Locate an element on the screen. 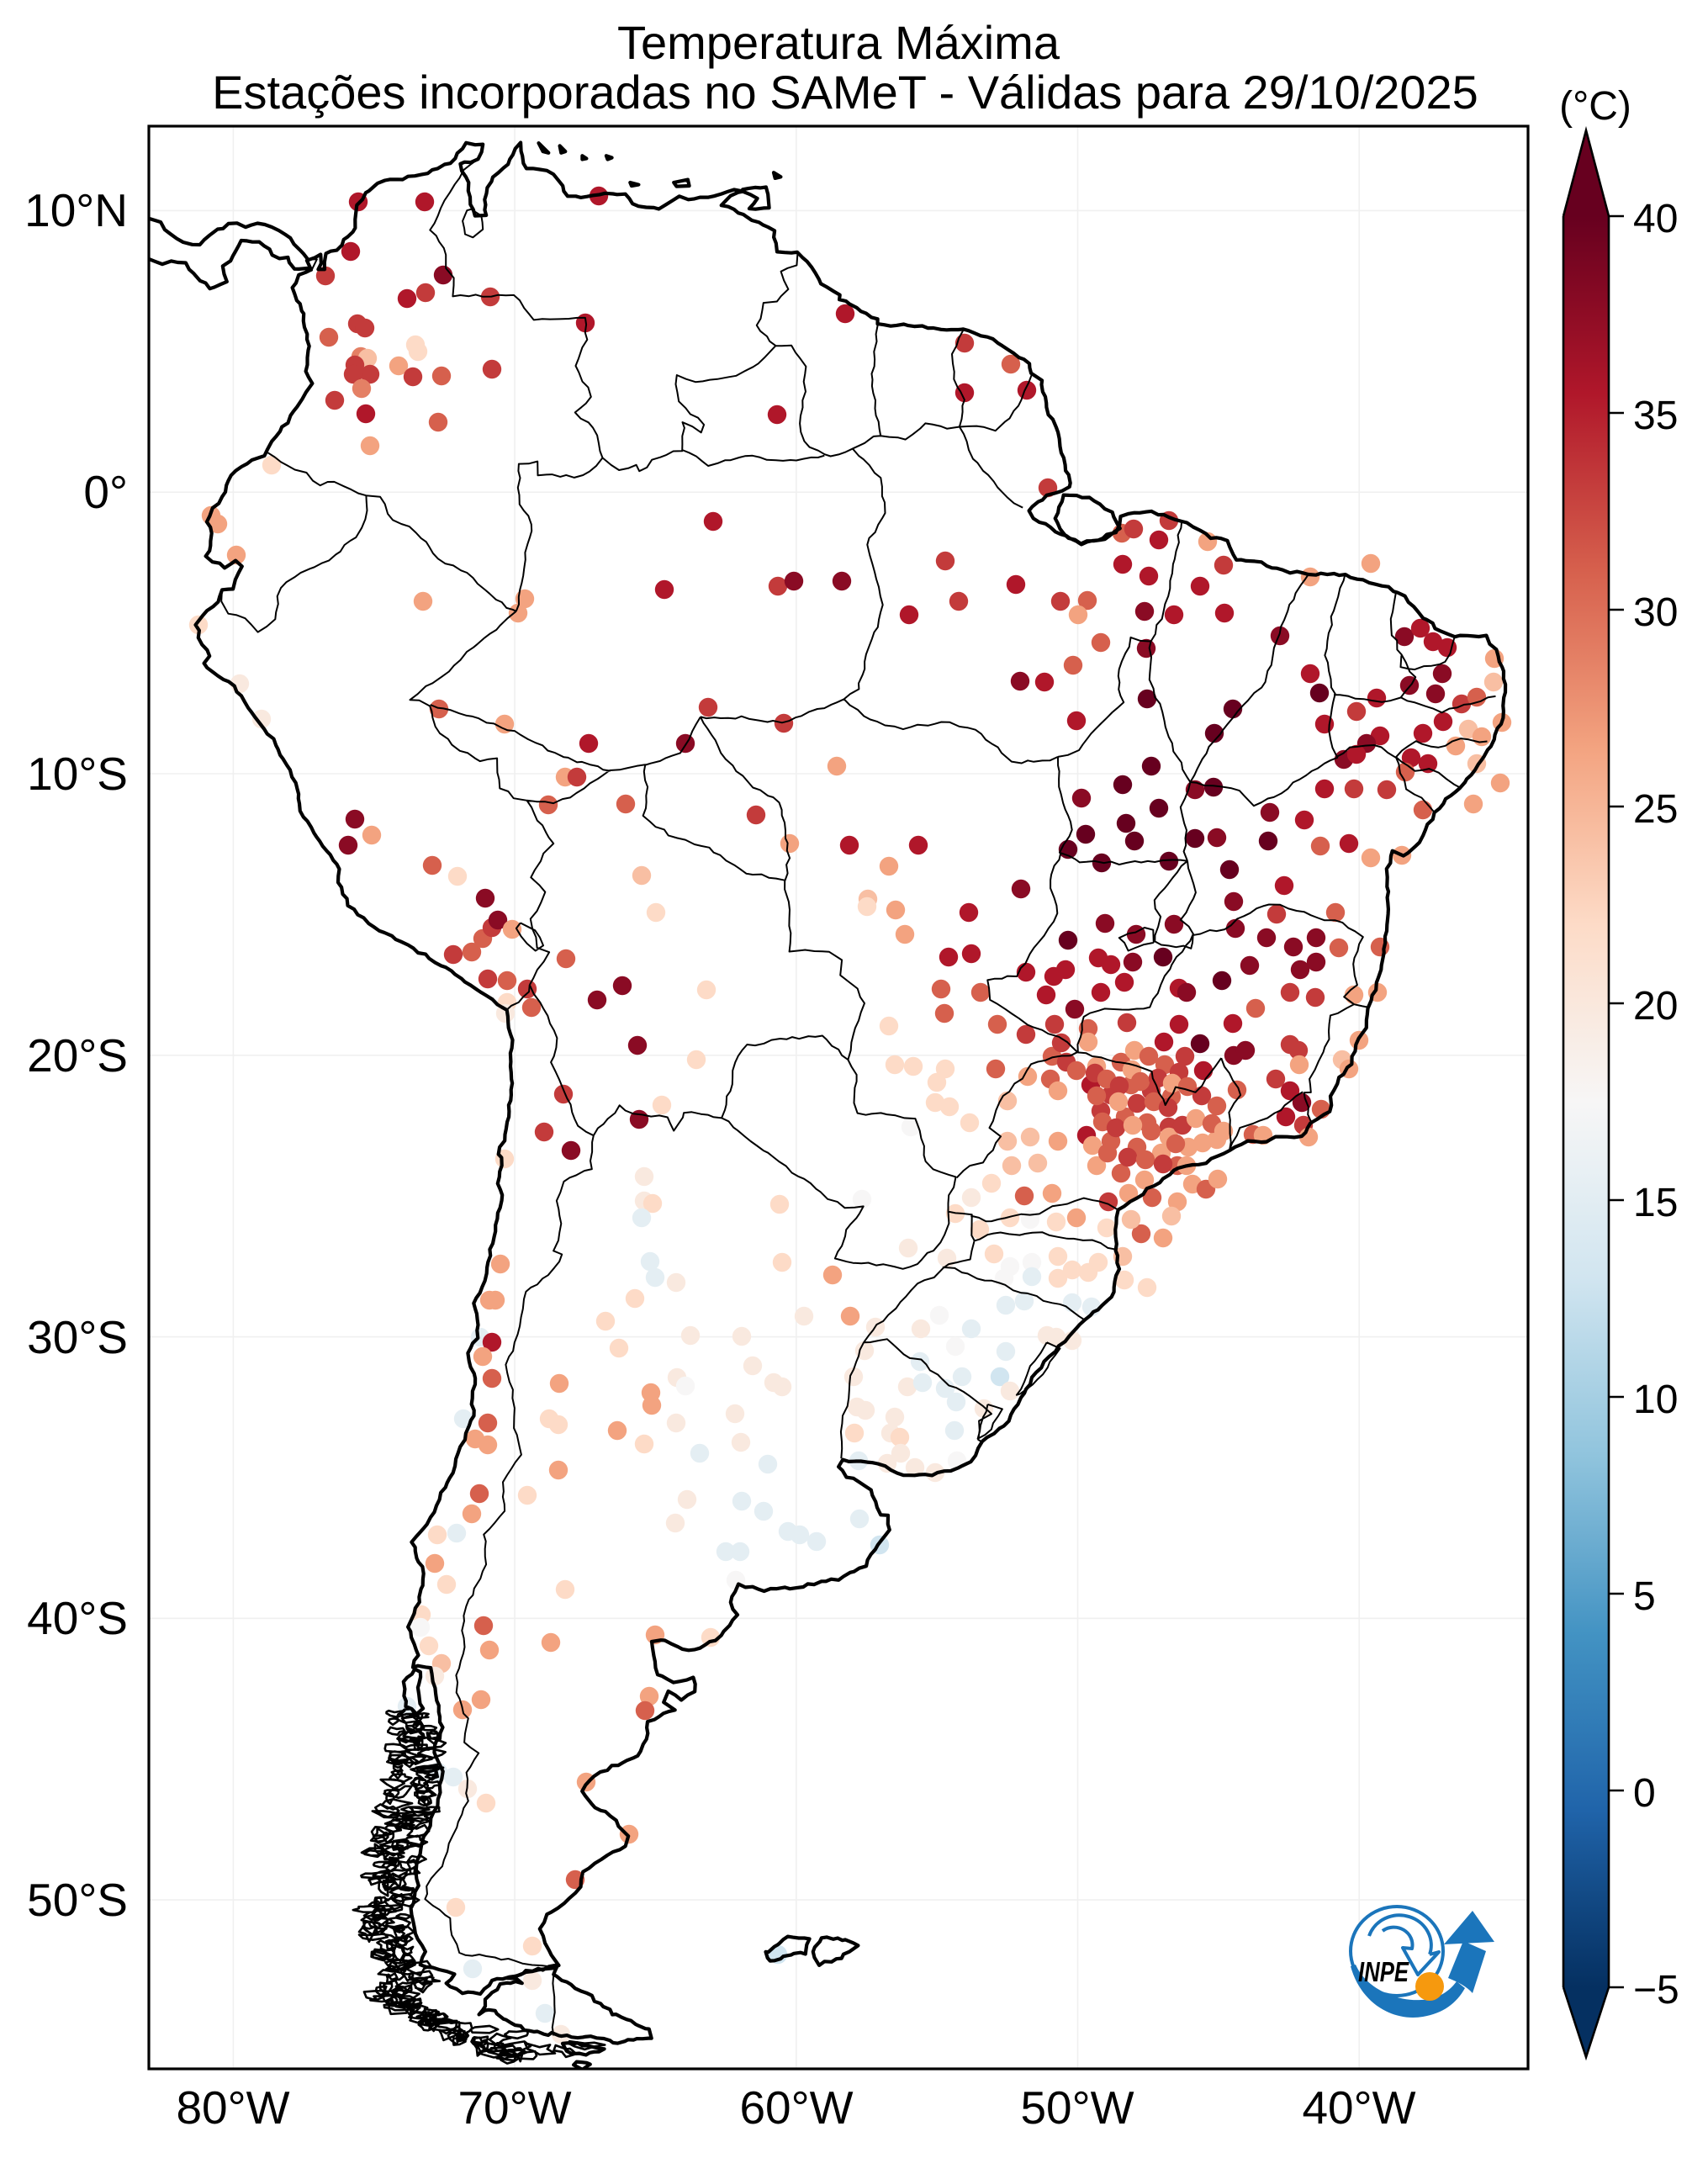 The image size is (1708, 2158). svg-text: 50°W is located at coordinates (1077, 2107).